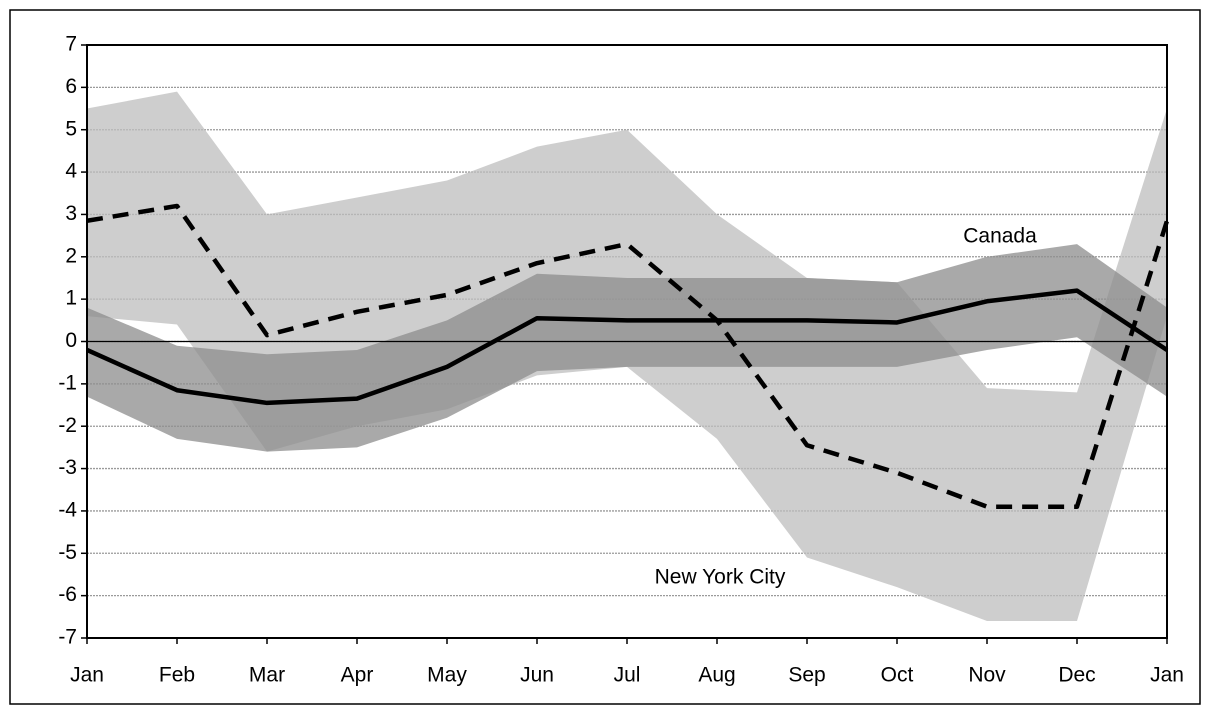 This screenshot has height=719, width=1214. I want to click on x-tick-label: Jun, so click(537, 675).